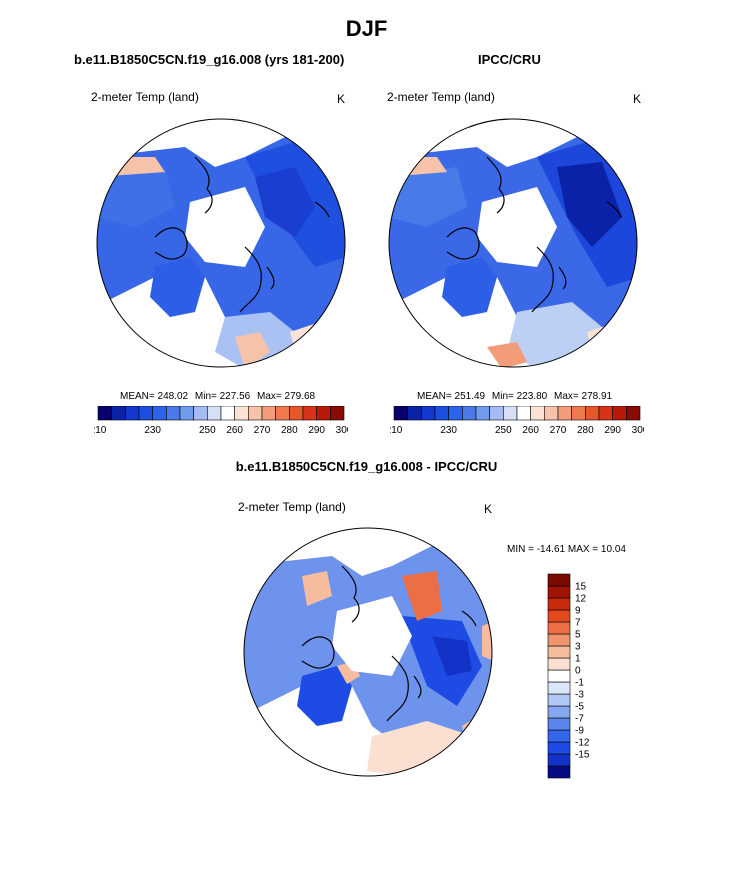  I want to click on panel3-colorbar-tick-label: 5, so click(578, 635).